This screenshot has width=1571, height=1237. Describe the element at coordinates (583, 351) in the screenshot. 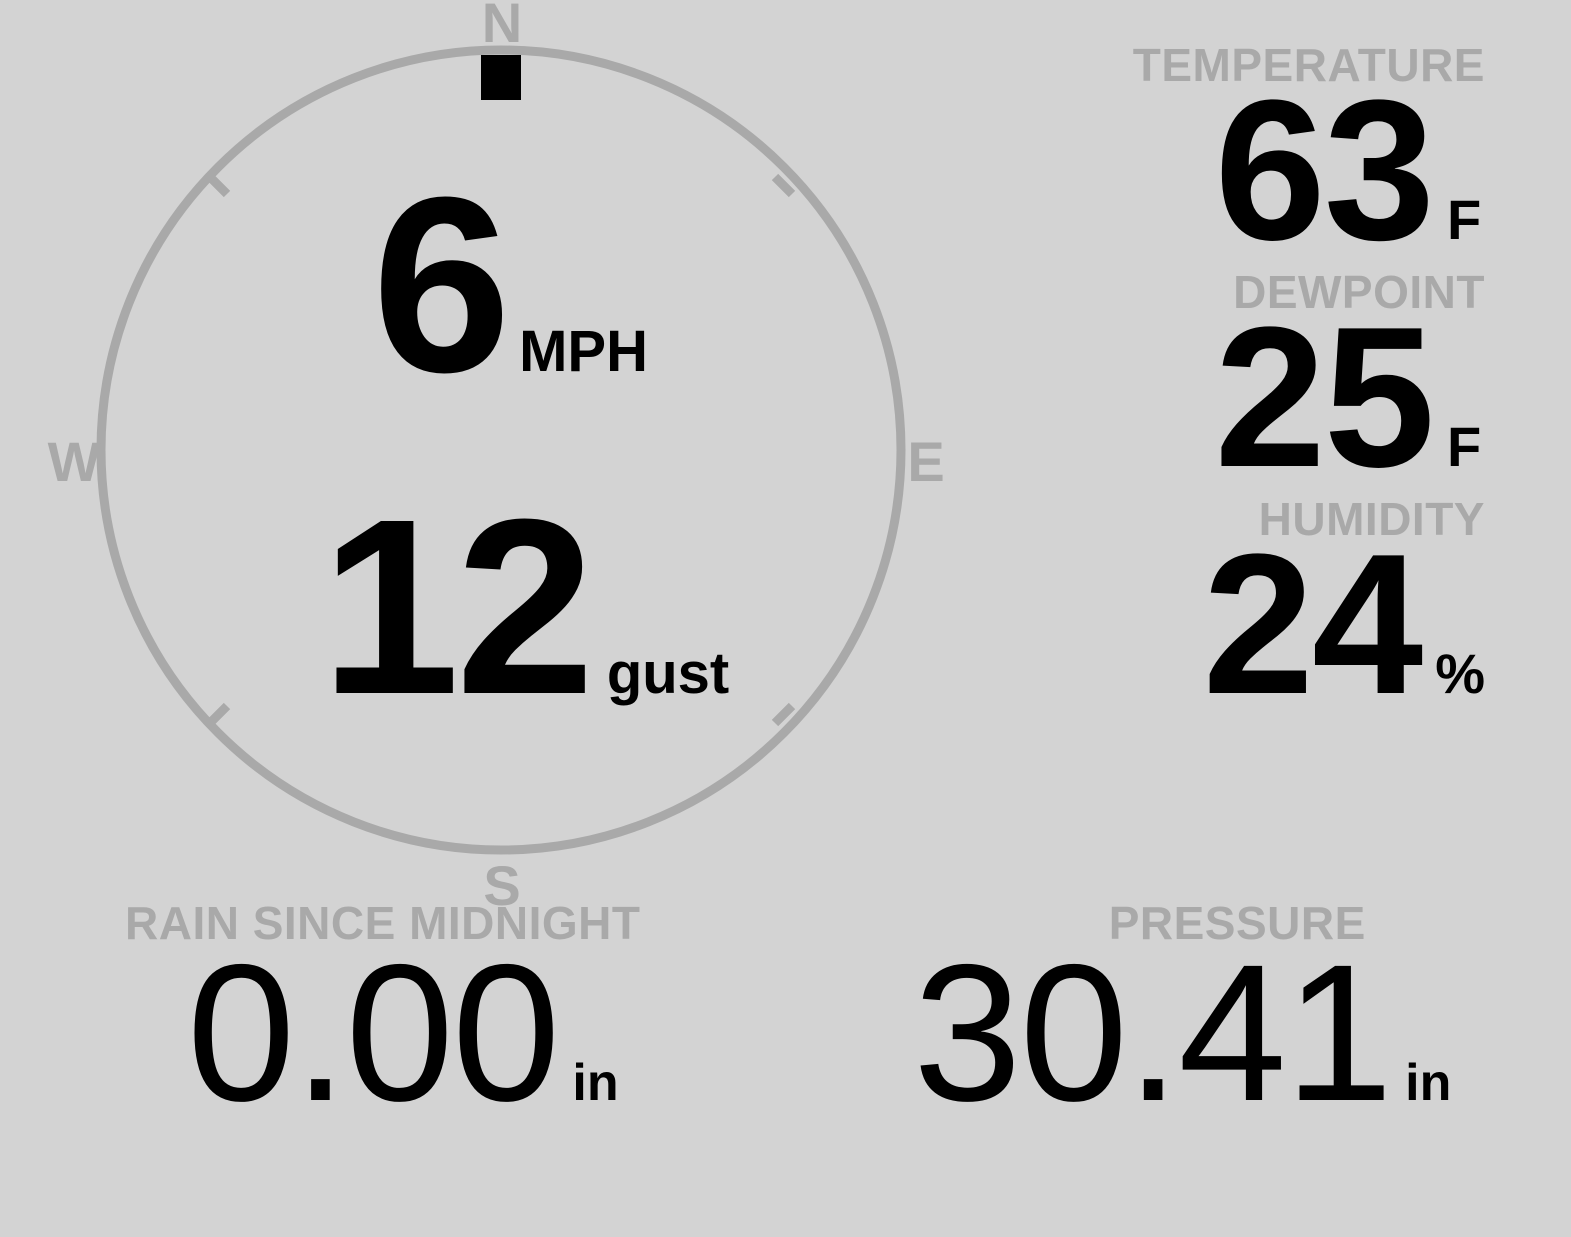

I see `wind-speed-unit: MPH` at that location.